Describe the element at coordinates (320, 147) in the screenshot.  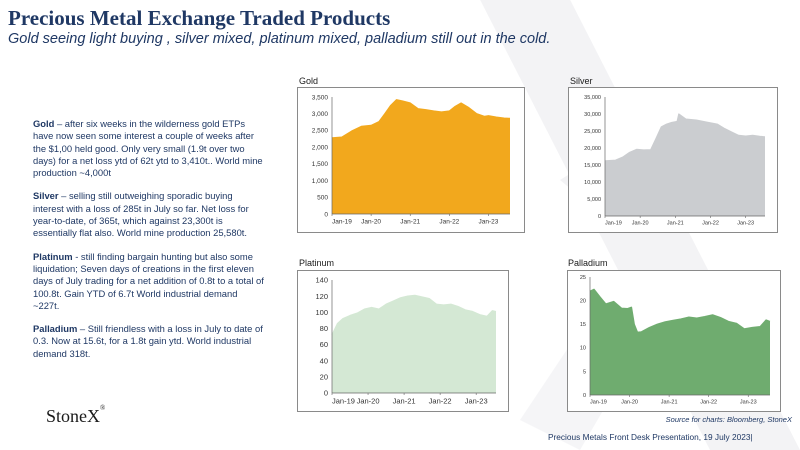
I see `gold-y-tick-label: 2,000` at that location.